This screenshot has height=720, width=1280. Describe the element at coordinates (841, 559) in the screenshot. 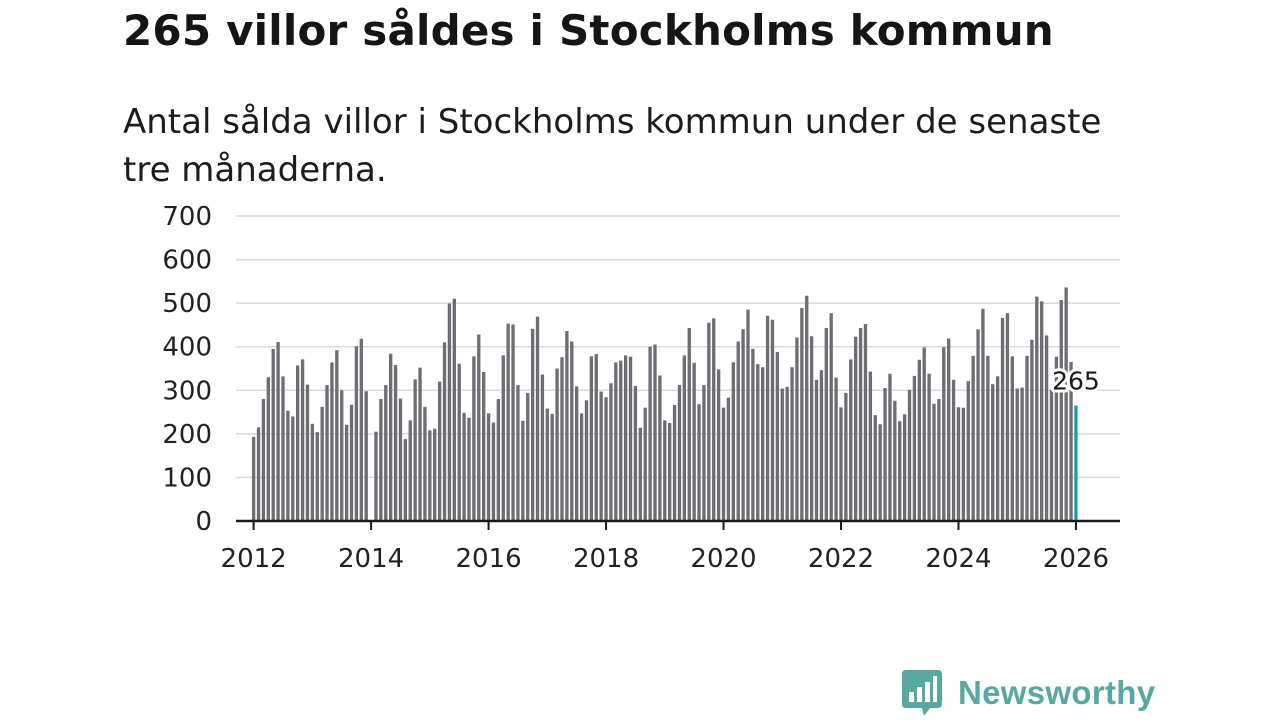

I see `x-tick-label: 2022` at that location.